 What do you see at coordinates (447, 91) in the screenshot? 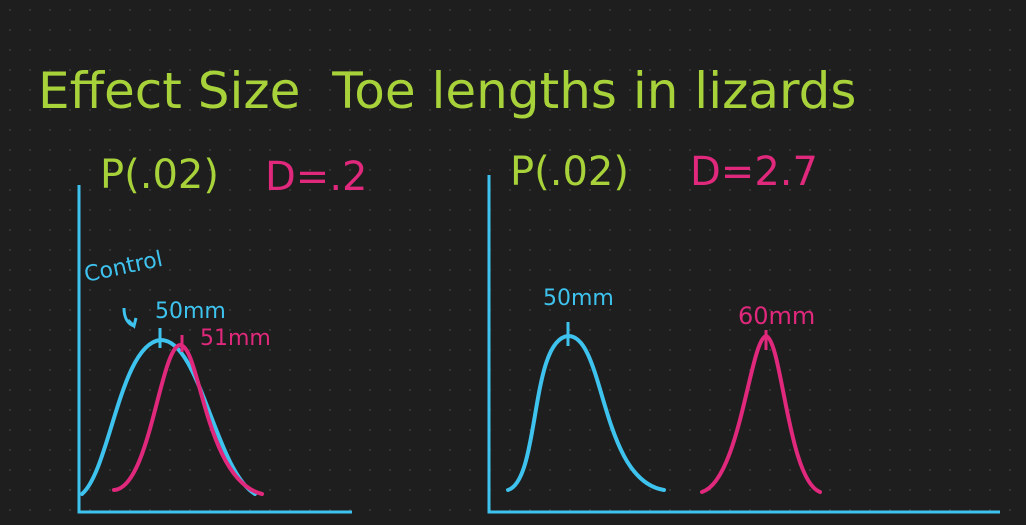
I see `title: Effect Size Toe lengths in lizards` at bounding box center [447, 91].